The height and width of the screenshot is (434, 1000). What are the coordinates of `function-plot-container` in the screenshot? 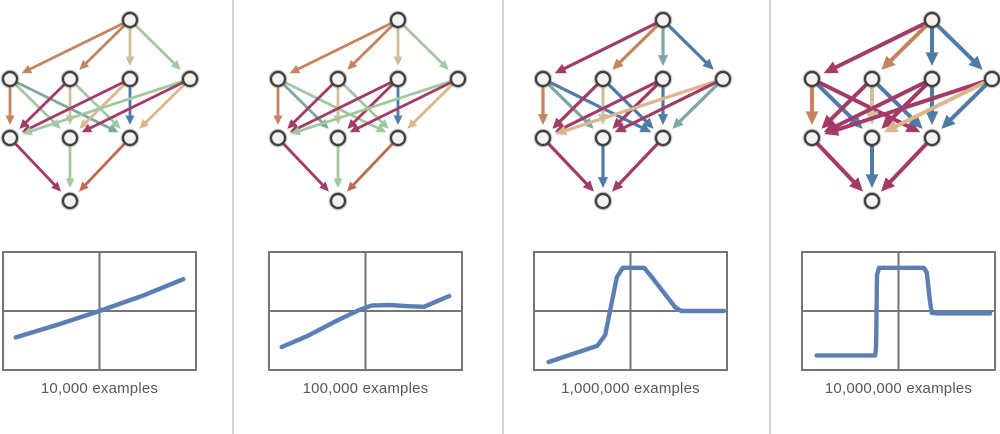 It's located at (898, 311).